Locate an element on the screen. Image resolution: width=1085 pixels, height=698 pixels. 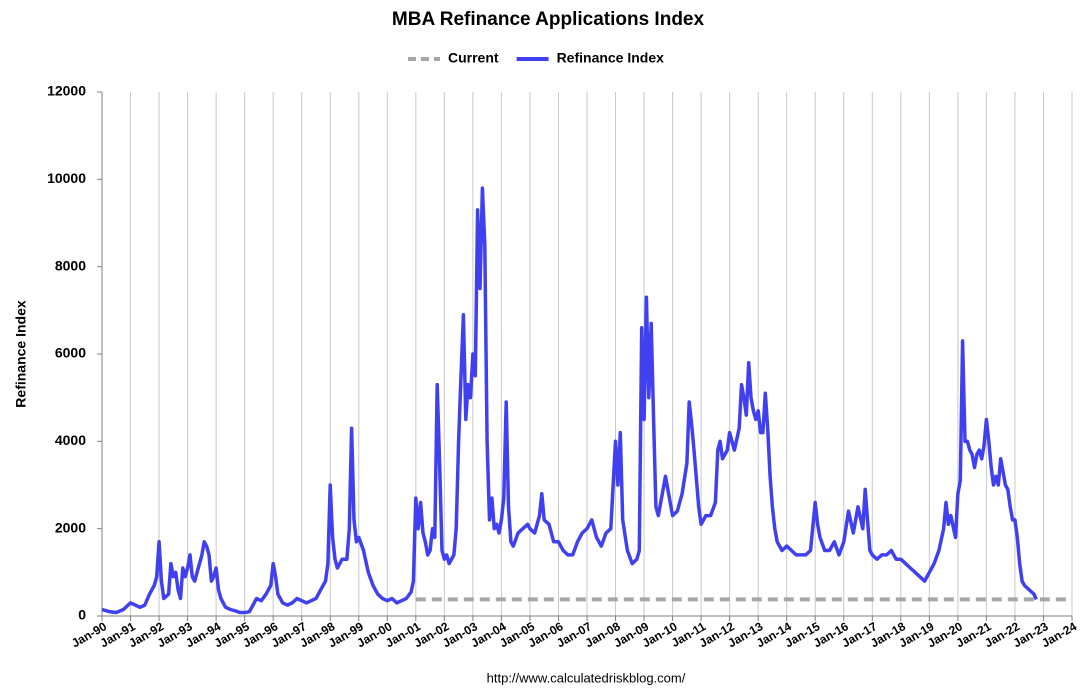
y-tick-label: 4000 is located at coordinates (70, 440).